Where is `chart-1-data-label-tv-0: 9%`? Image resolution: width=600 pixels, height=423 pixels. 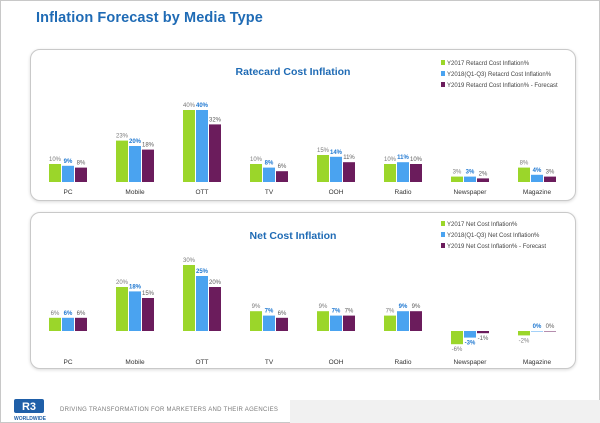
chart-1-data-label-tv-0: 9% is located at coordinates (256, 307).